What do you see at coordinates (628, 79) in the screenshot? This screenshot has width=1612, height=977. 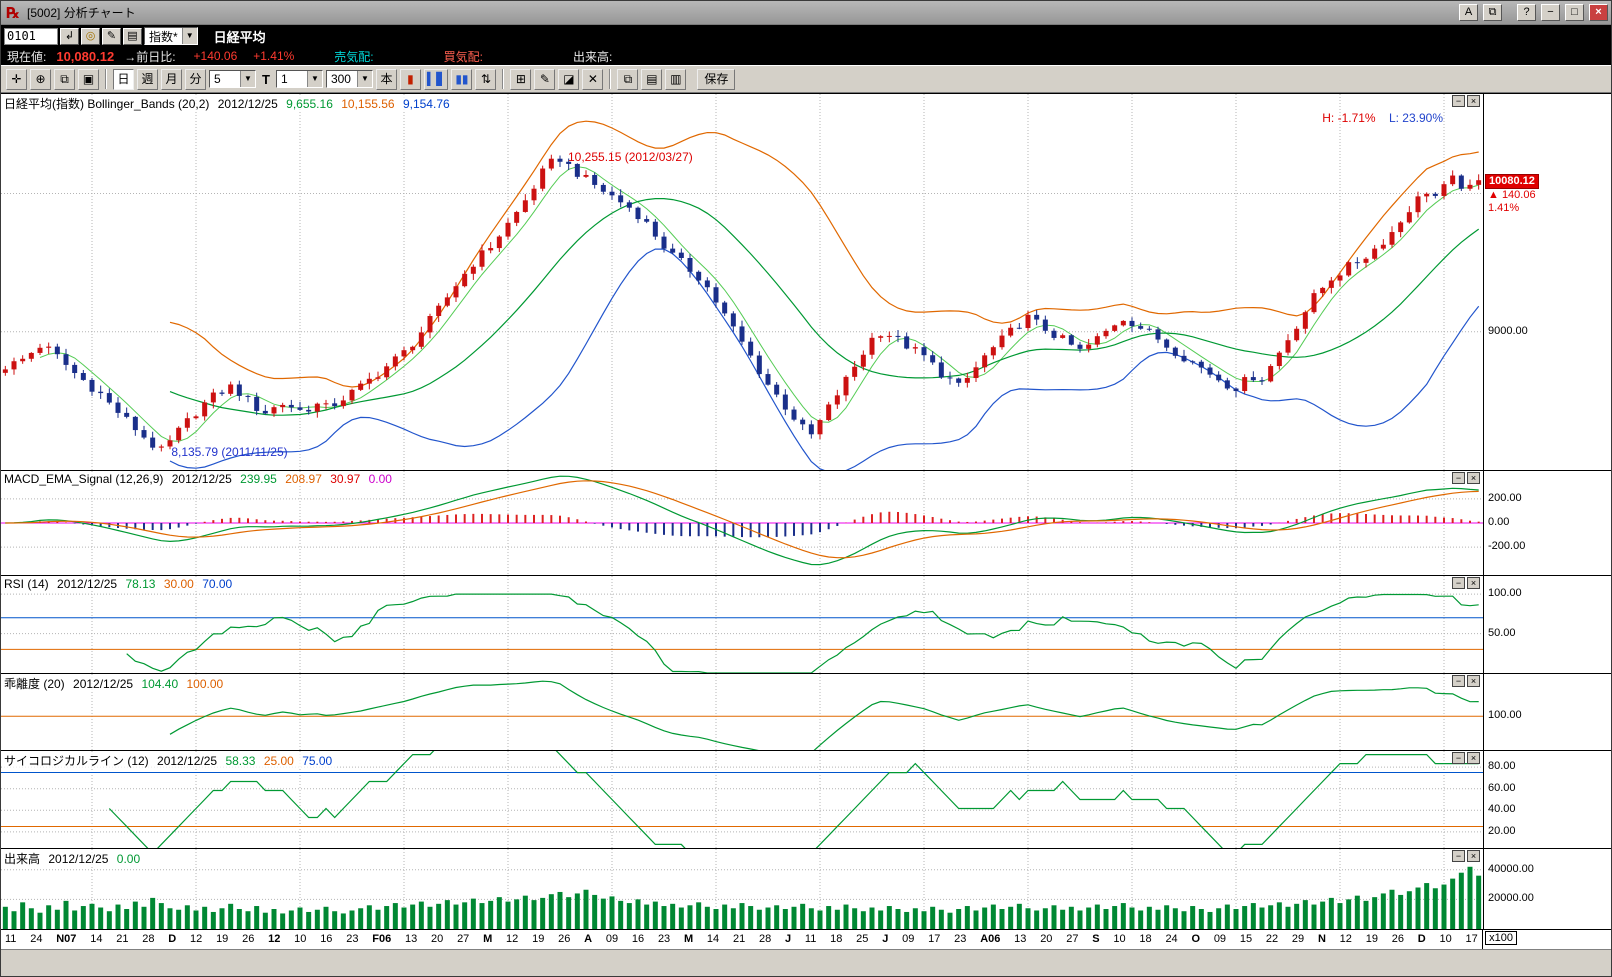 I see `copy-icon: ⧉` at bounding box center [628, 79].